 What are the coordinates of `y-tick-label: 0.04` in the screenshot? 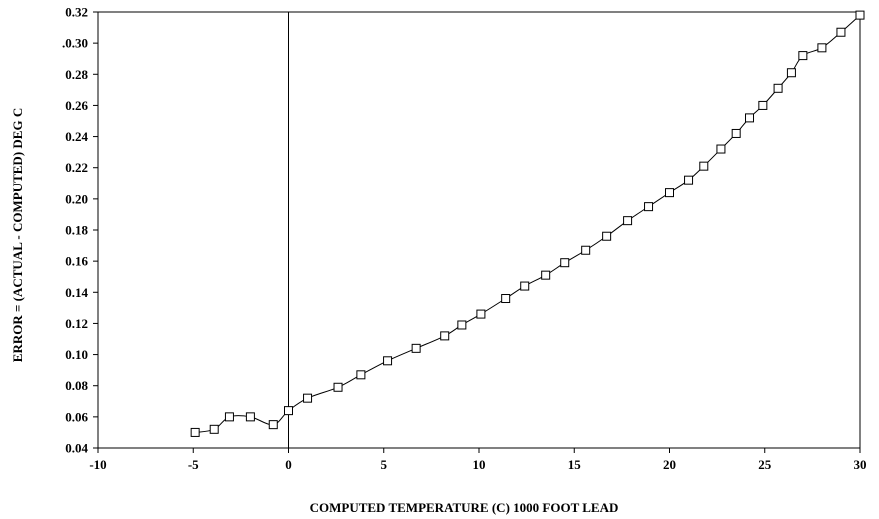 It's located at (76, 448).